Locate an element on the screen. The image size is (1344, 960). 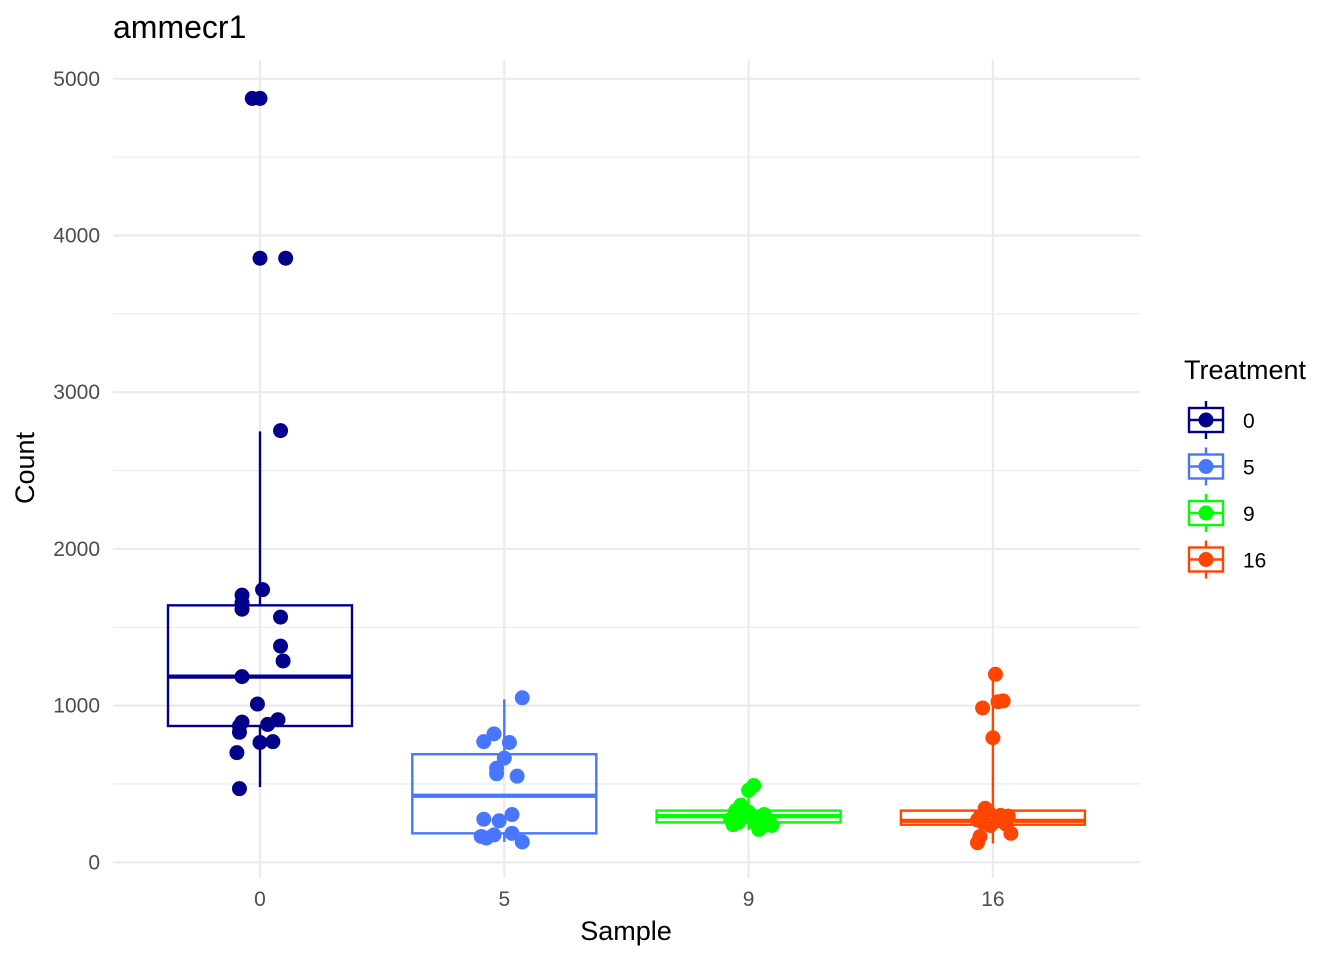
x-tick-label: 5 is located at coordinates (504, 899).